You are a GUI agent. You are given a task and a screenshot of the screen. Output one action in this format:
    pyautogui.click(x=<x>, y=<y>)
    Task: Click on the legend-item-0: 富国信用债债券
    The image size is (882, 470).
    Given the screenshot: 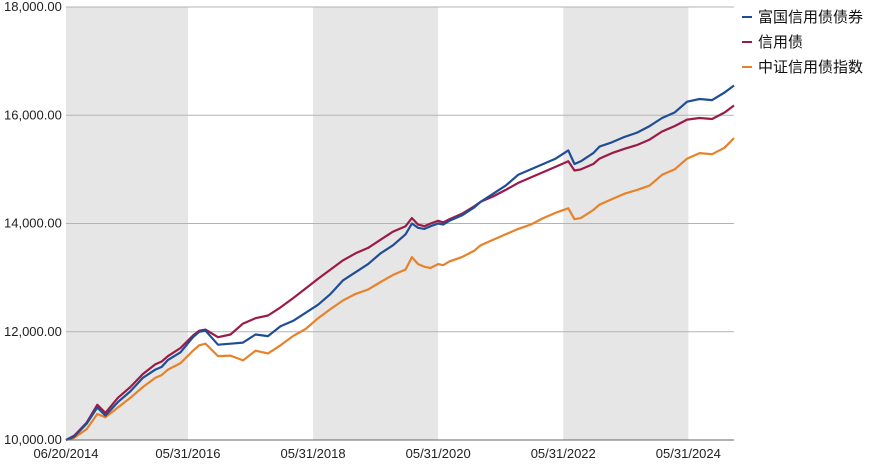 What is the action you would take?
    pyautogui.click(x=802, y=16)
    